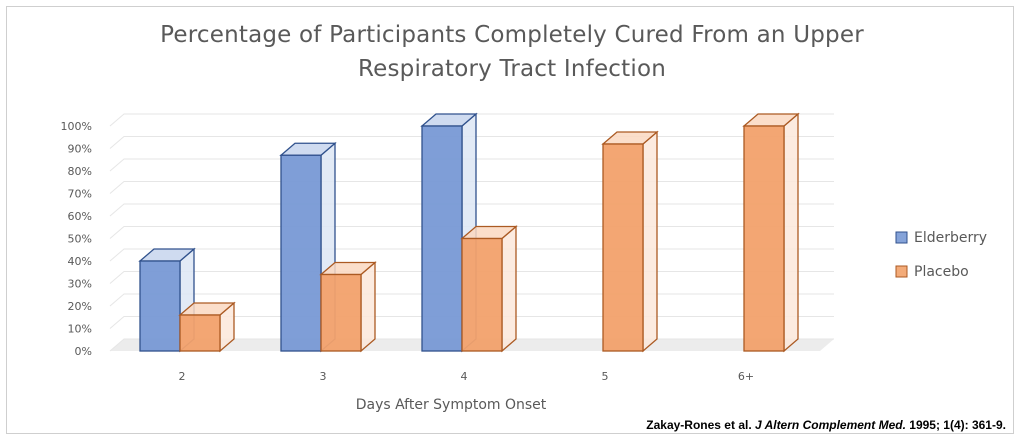 This screenshot has width=1024, height=444. Describe the element at coordinates (83, 351) in the screenshot. I see `y-tick-label: 0%` at that location.